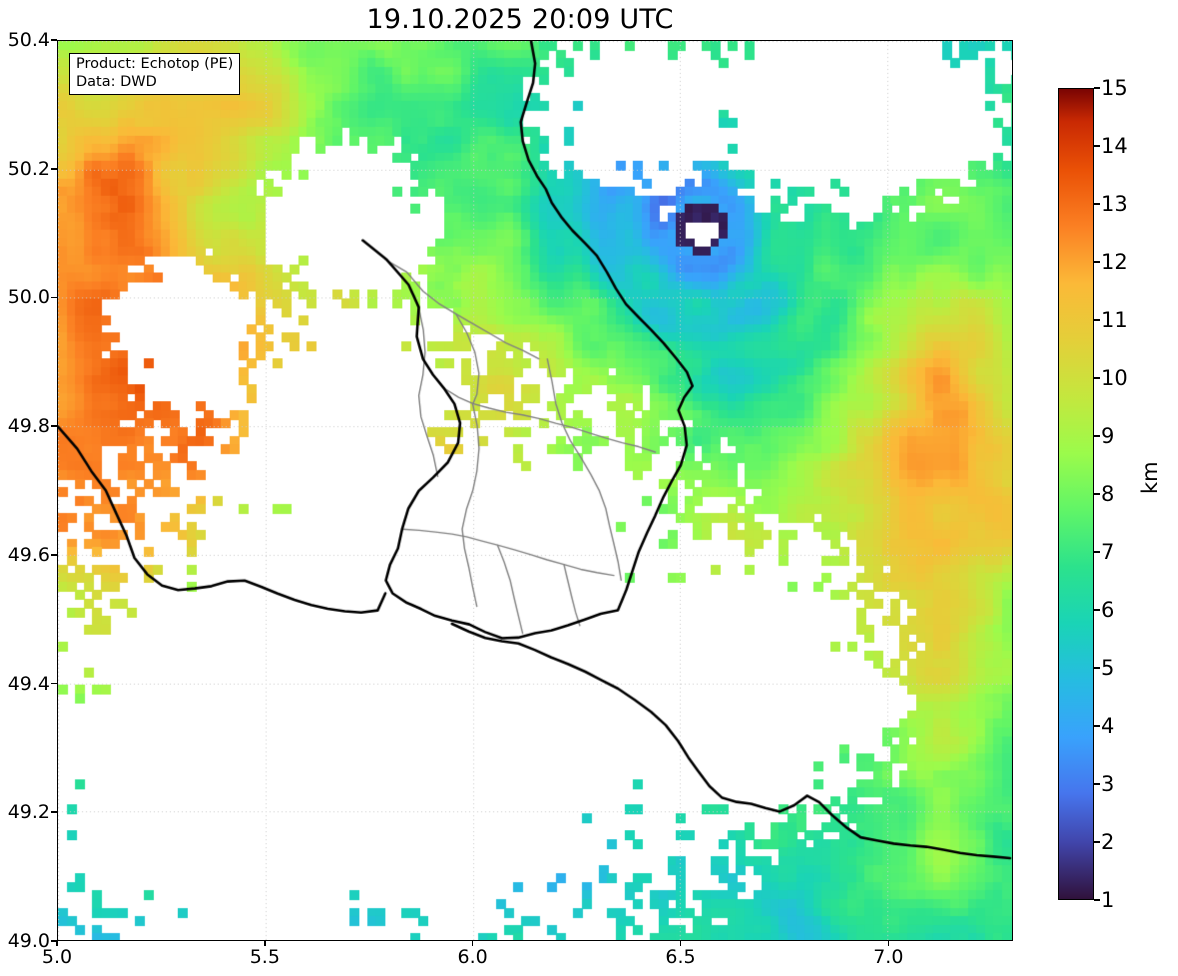  What do you see at coordinates (1114, 146) in the screenshot?
I see `colorbar-tick-label: 14` at bounding box center [1114, 146].